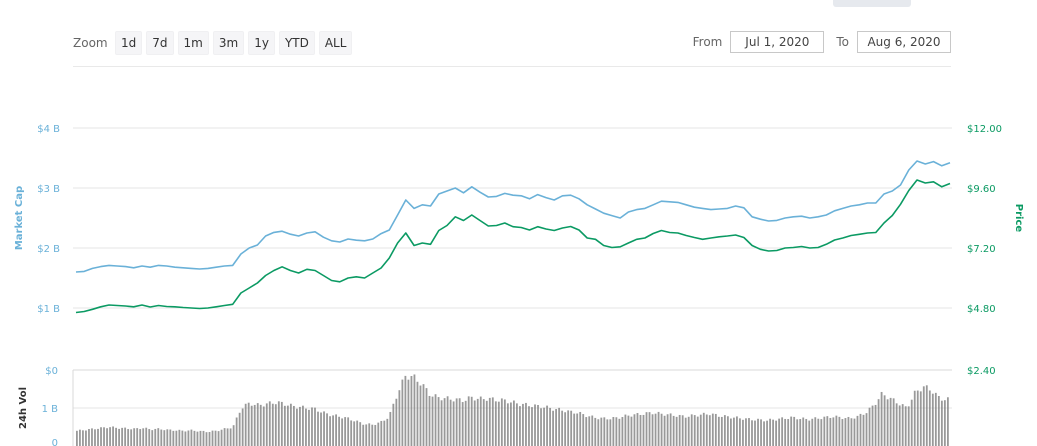 This screenshot has height=446, width=1037. What do you see at coordinates (904, 42) in the screenshot?
I see `to-date-input` at bounding box center [904, 42].